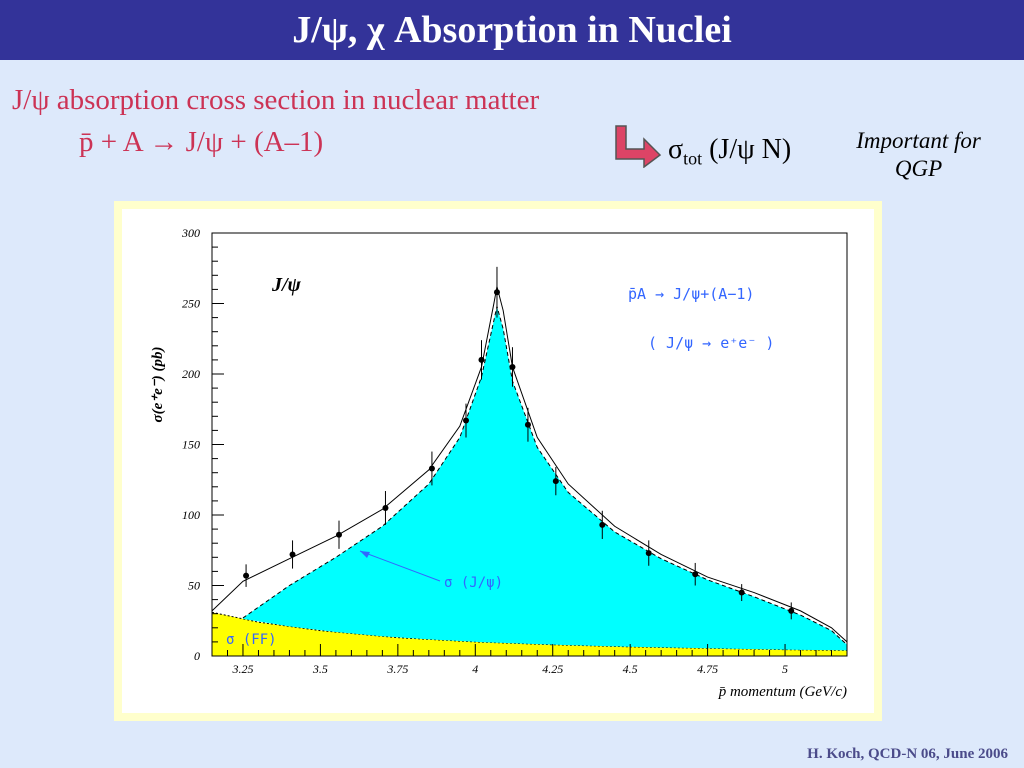 This screenshot has height=768, width=1024. Describe the element at coordinates (158, 385) in the screenshot. I see `y-axis-label: σ(e⁺e⁻) (pb)` at that location.